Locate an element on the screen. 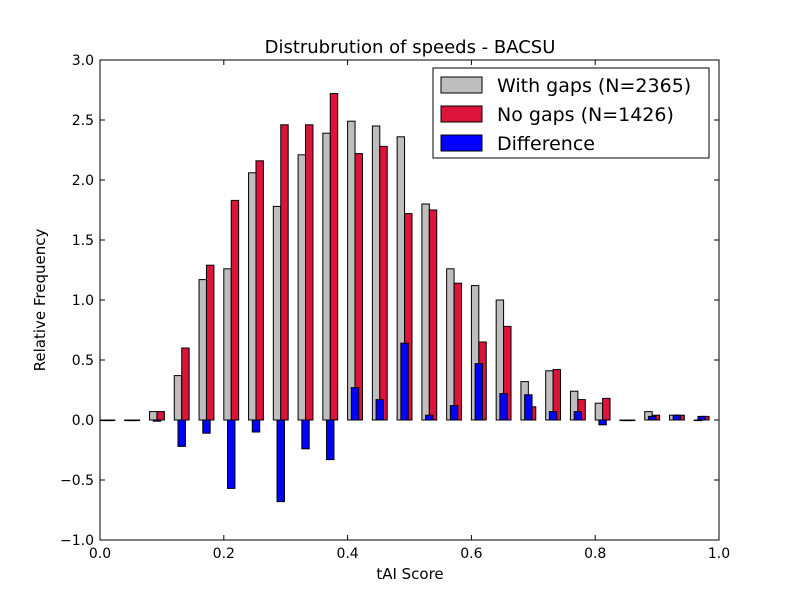 This screenshot has height=600, width=800. x-axis-label: tAI Score is located at coordinates (409, 574).